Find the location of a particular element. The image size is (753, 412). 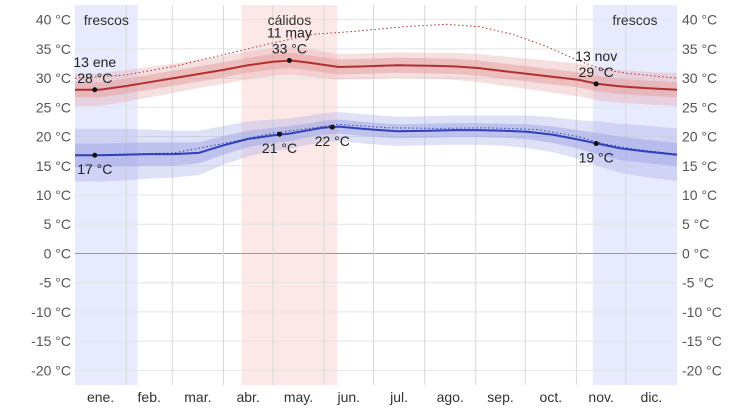

y-tick-label-left: 10 °C is located at coordinates (53, 195).